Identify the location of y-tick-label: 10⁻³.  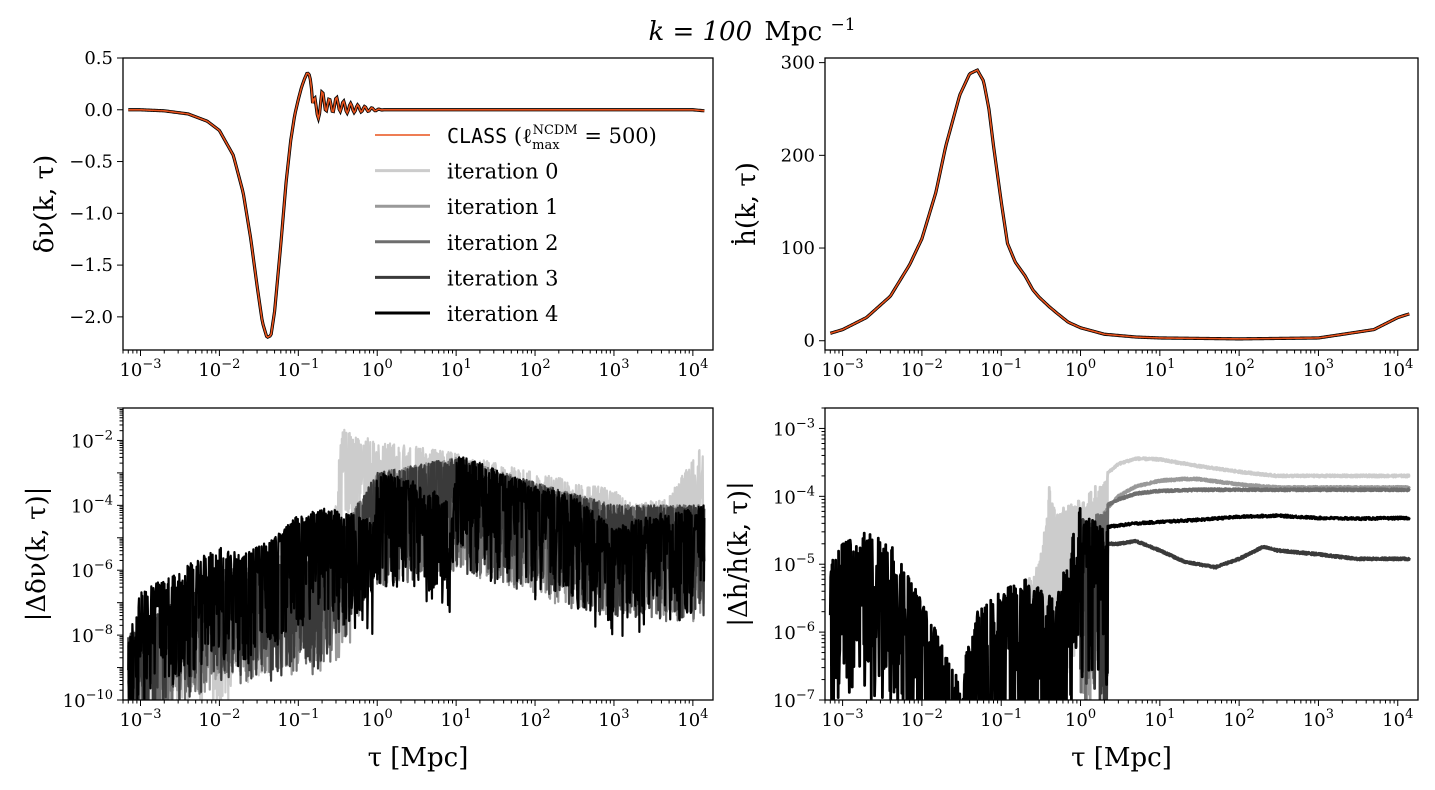
(794, 428).